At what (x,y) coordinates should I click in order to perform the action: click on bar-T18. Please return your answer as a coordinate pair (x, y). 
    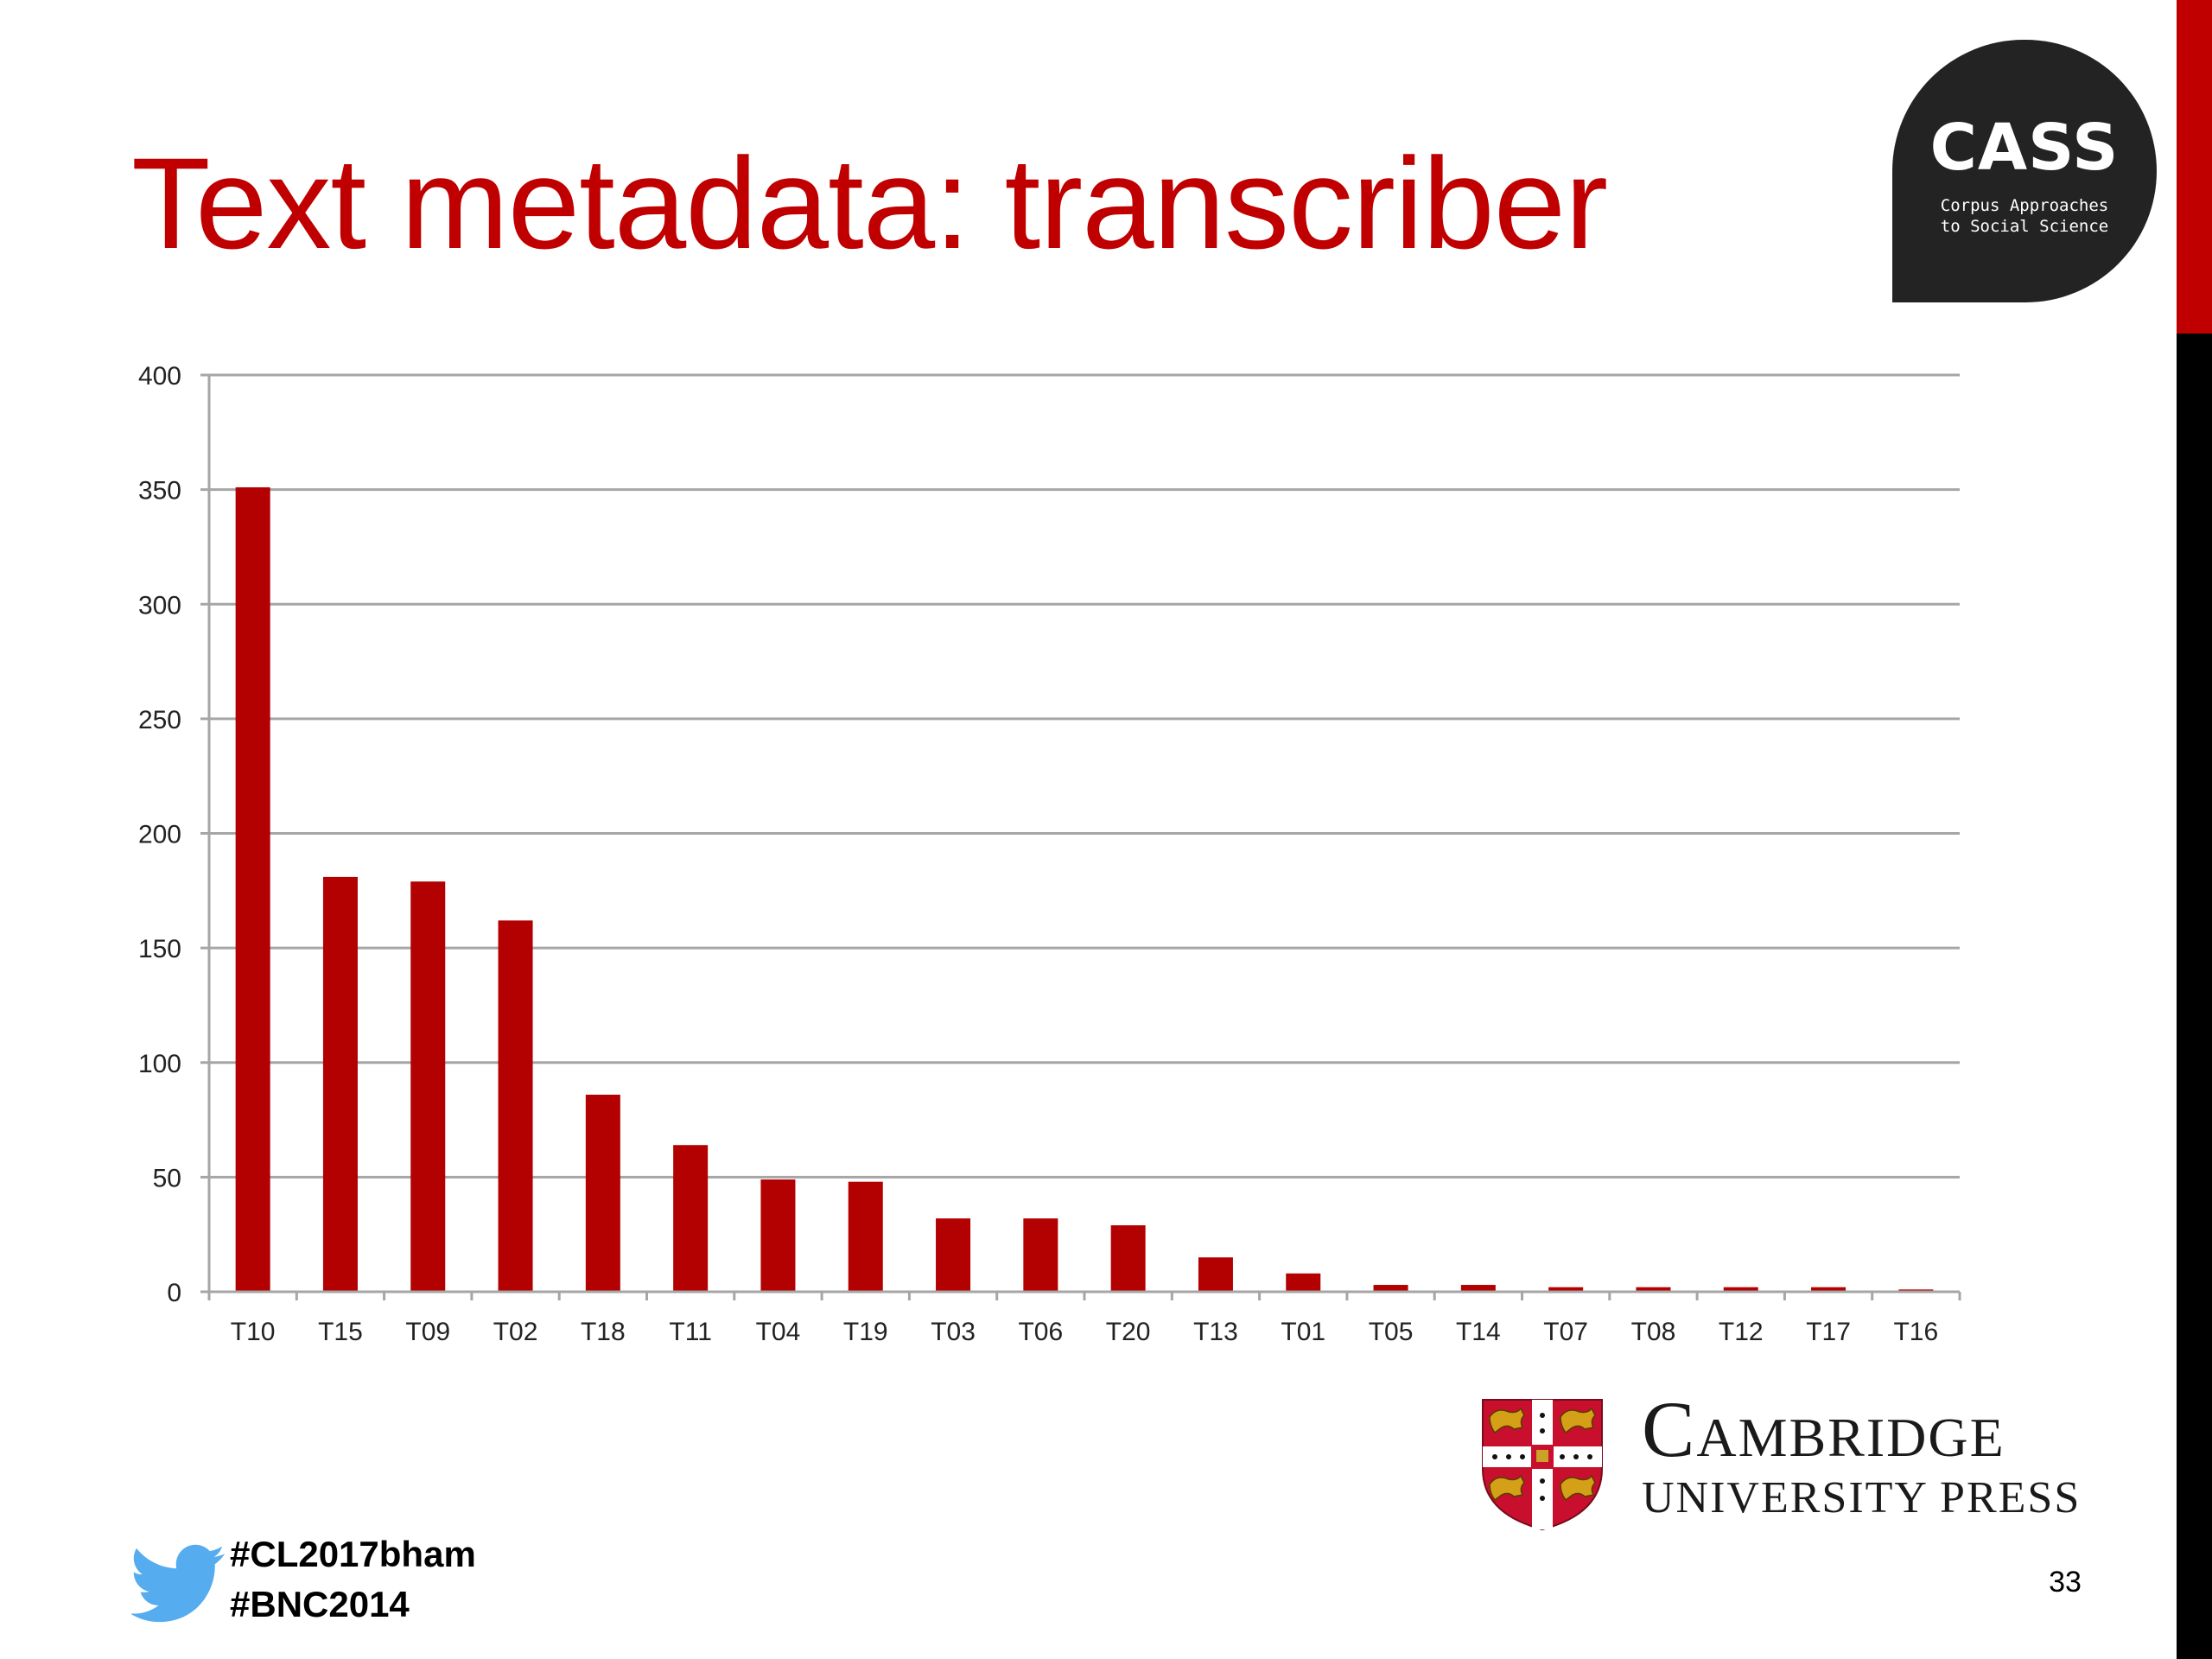
    Looking at the image, I should click on (602, 1193).